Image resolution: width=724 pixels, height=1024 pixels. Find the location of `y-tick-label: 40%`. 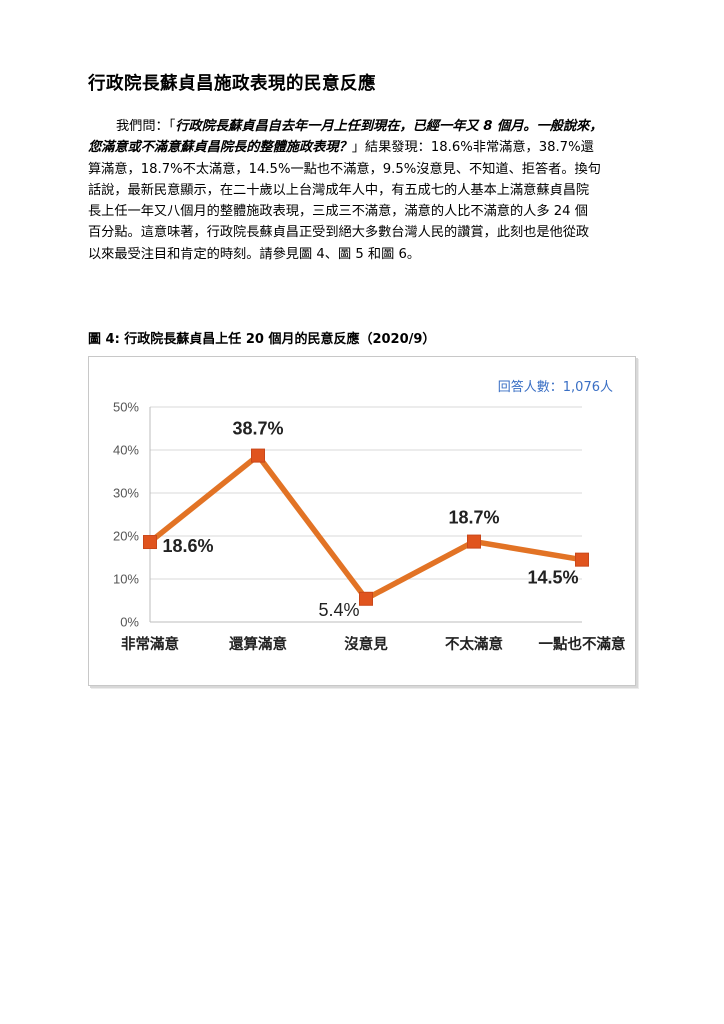

y-tick-label: 40% is located at coordinates (126, 450).